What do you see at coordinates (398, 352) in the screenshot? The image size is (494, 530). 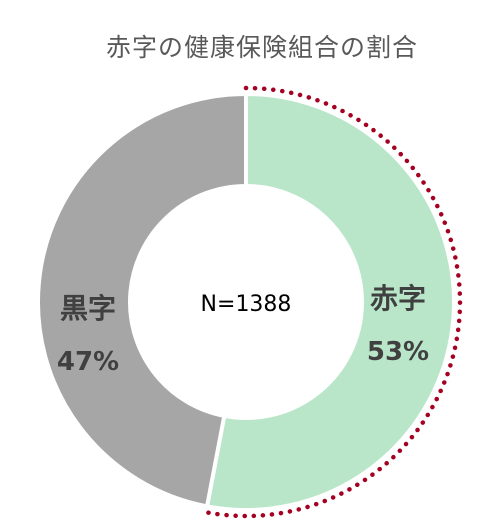 I see `slice-value-deficit: 53%` at bounding box center [398, 352].